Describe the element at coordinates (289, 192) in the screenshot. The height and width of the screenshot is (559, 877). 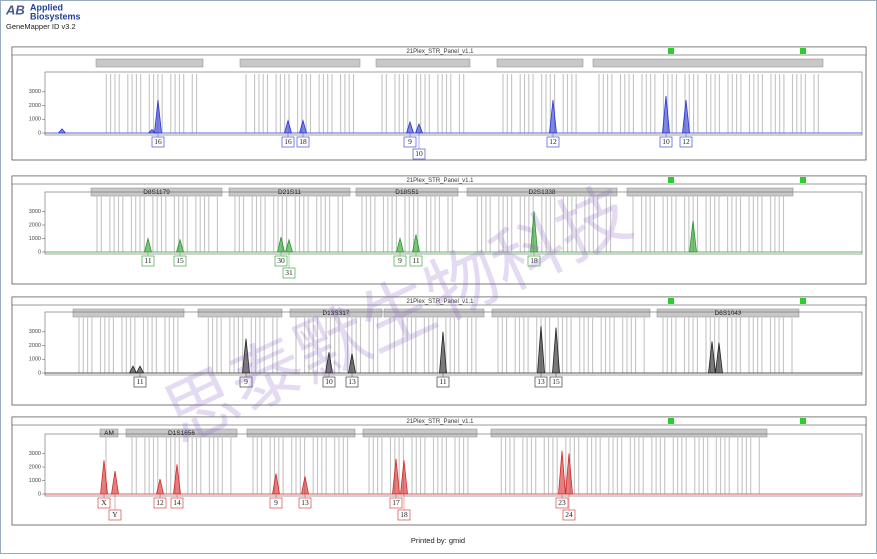
I see `marker-label: D21S11` at that location.